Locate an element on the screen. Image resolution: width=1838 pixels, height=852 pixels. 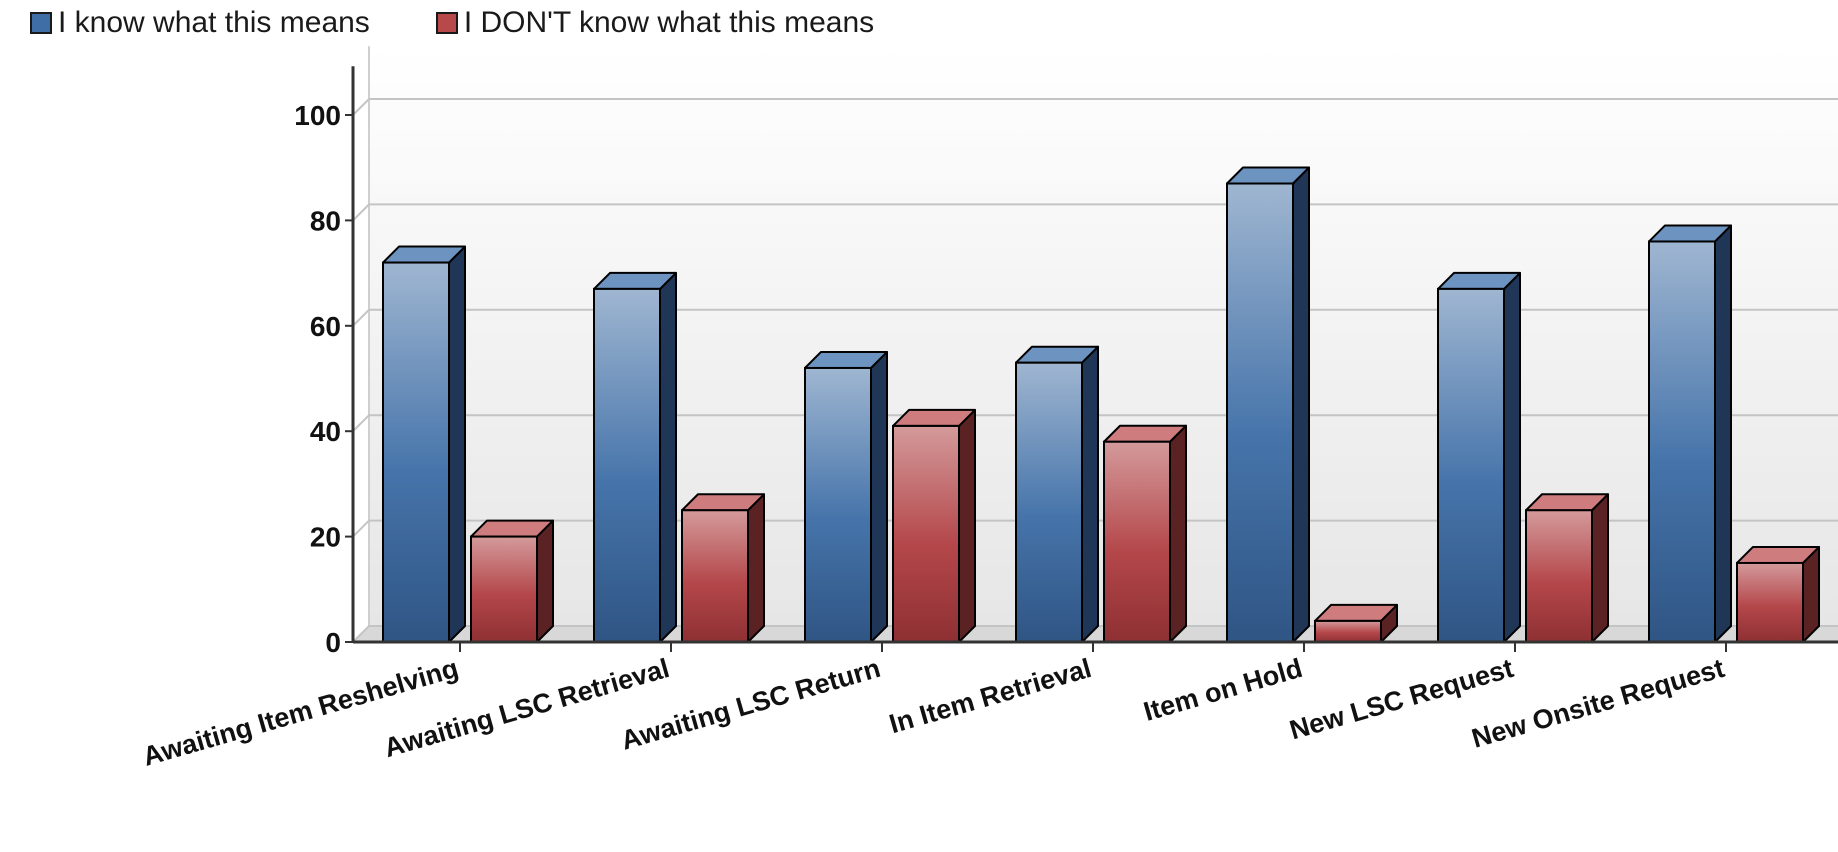
y-tick-label: 100 is located at coordinates (317, 115).